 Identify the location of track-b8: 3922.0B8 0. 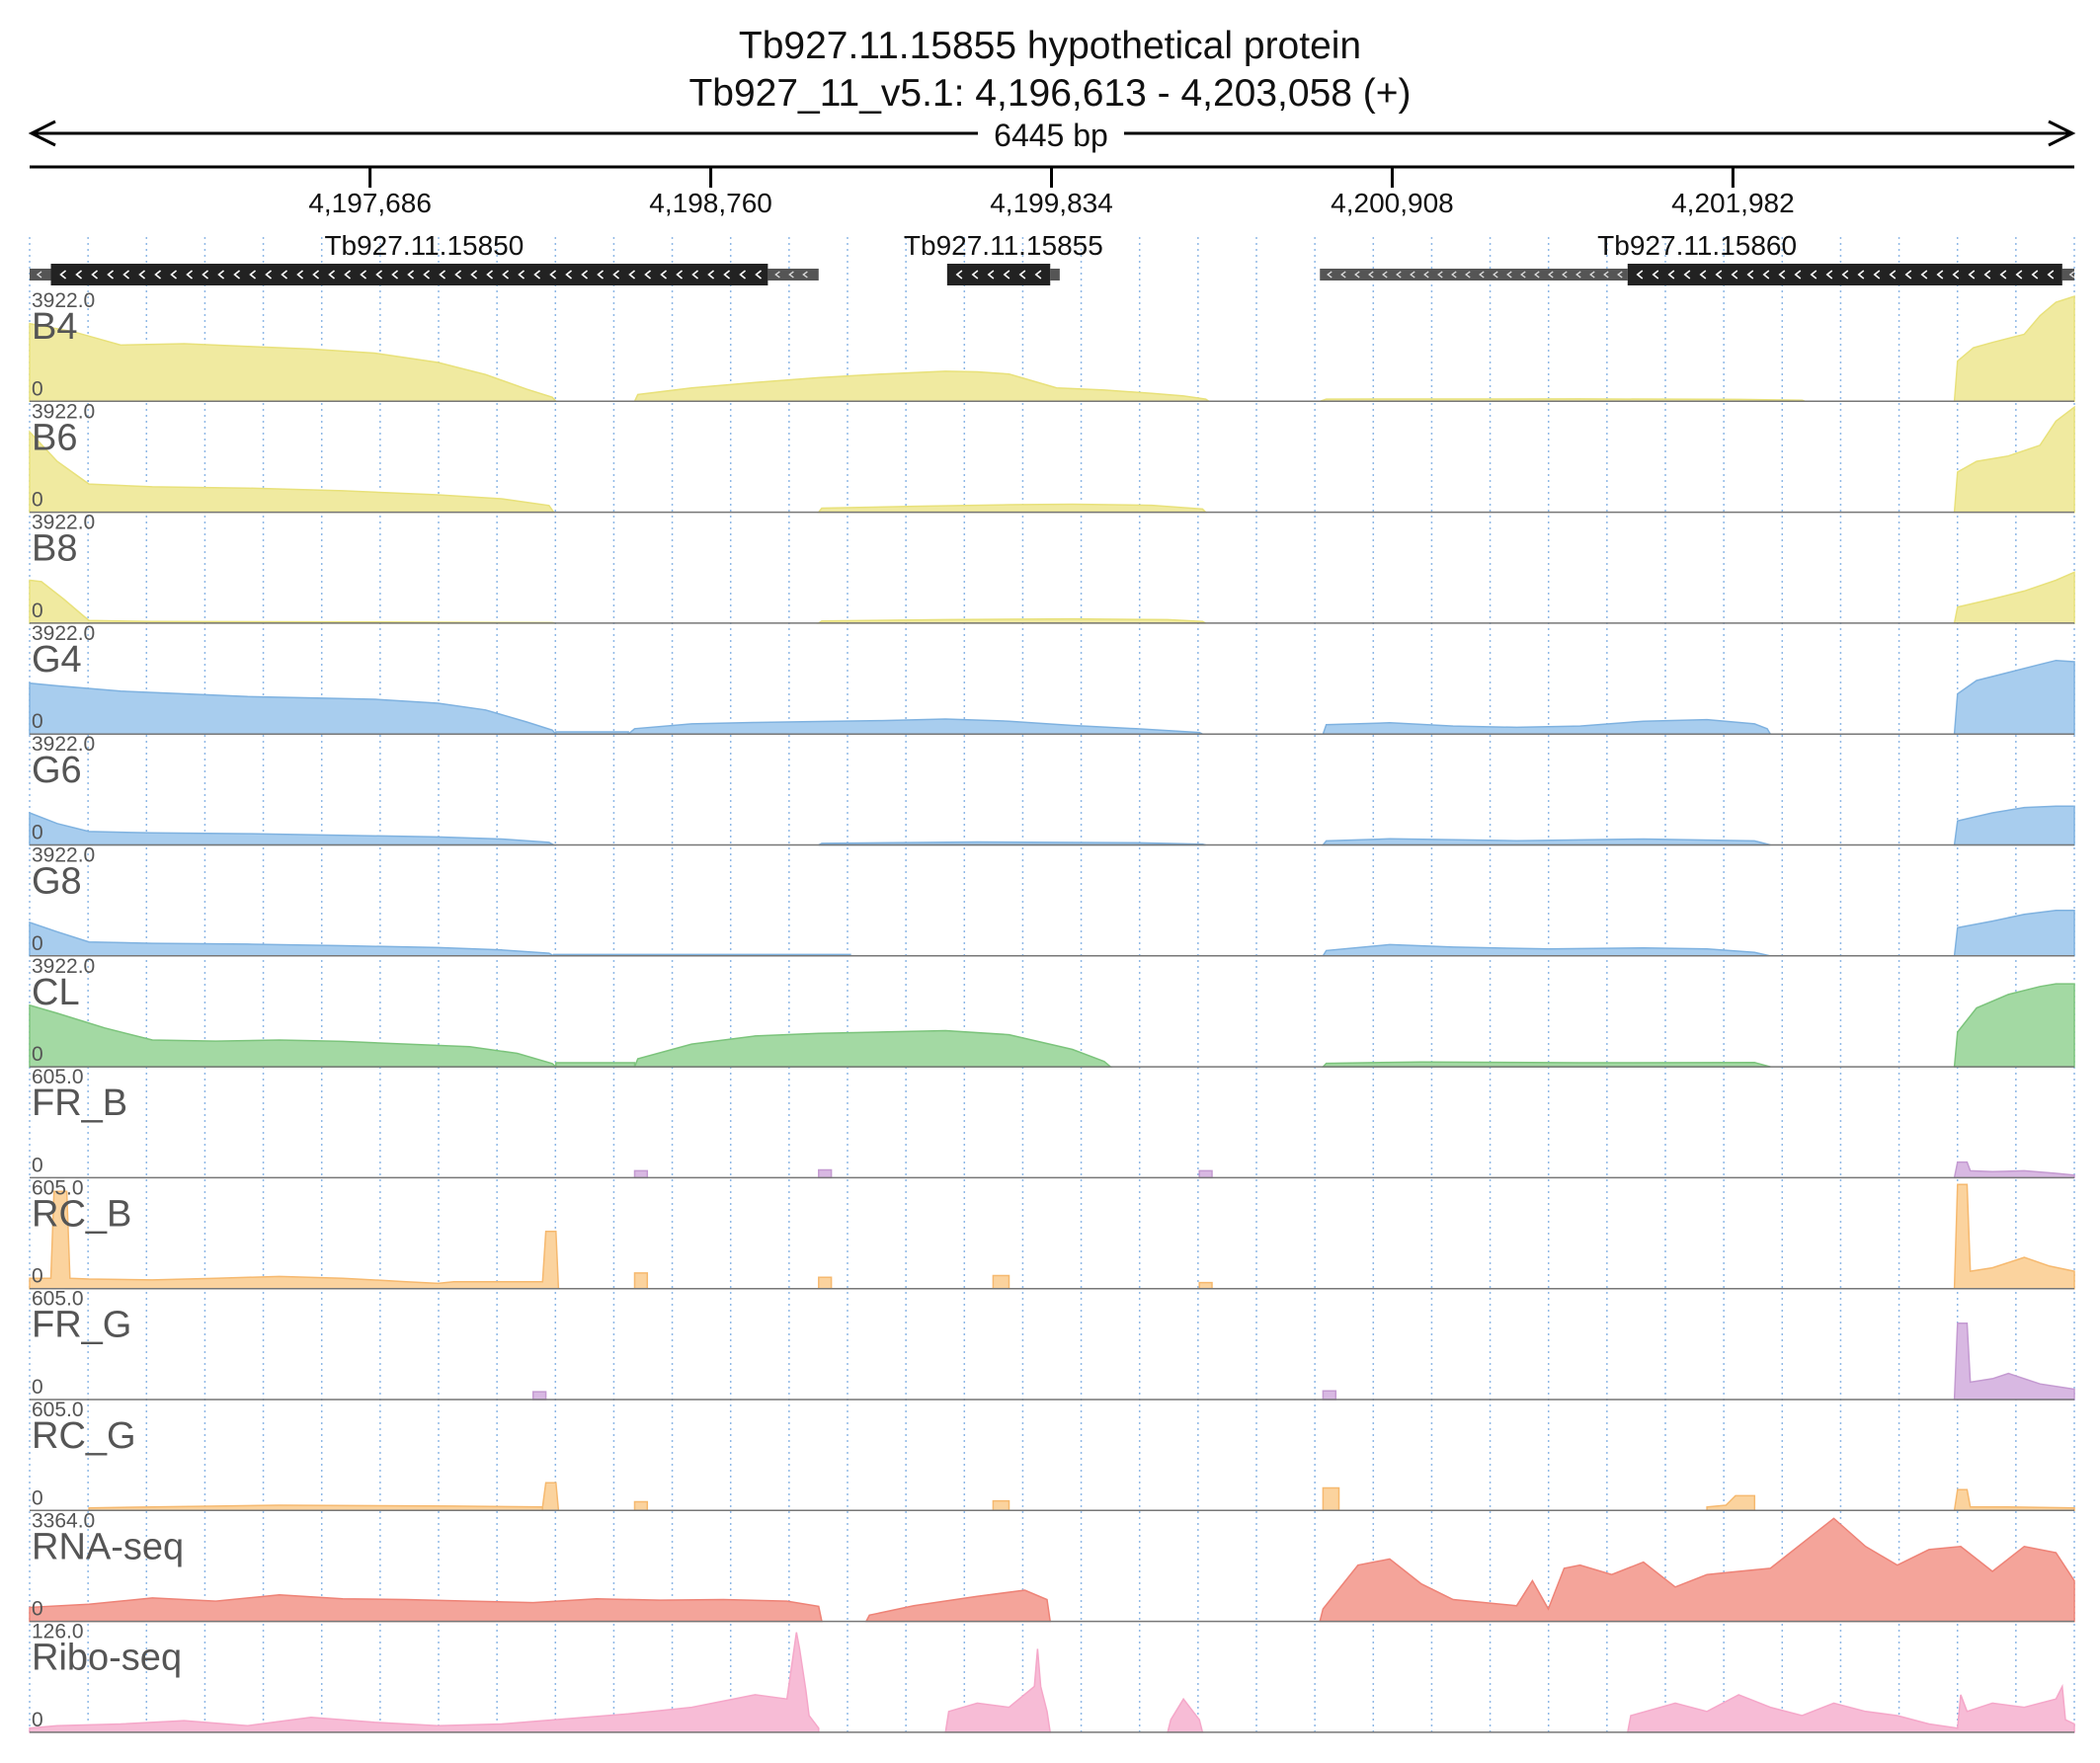
(1052, 568).